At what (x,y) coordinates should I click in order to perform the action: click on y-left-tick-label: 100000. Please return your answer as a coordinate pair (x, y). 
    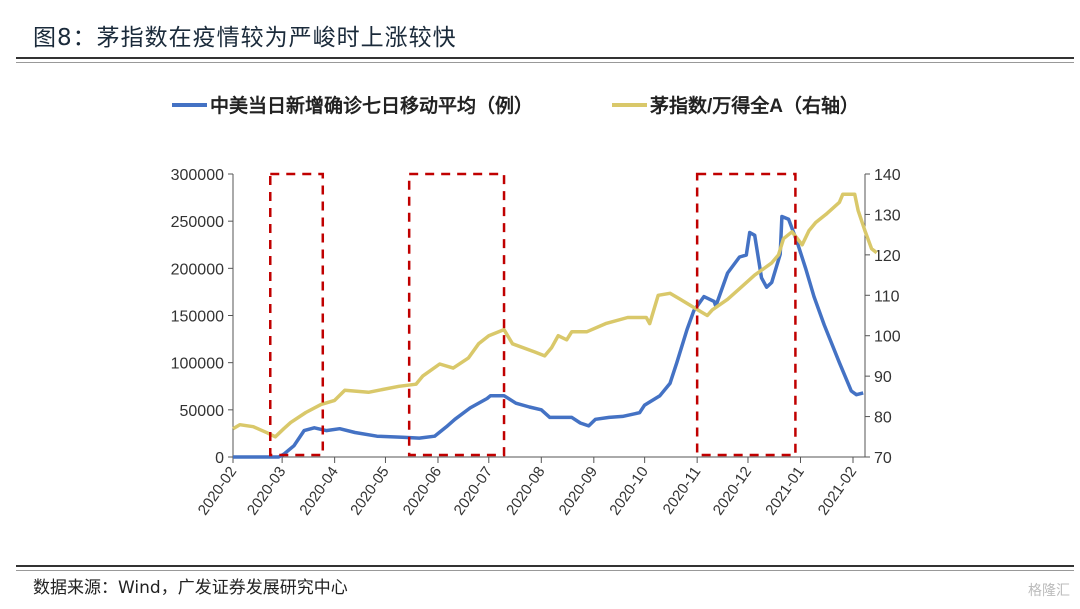
    Looking at the image, I should click on (197, 364).